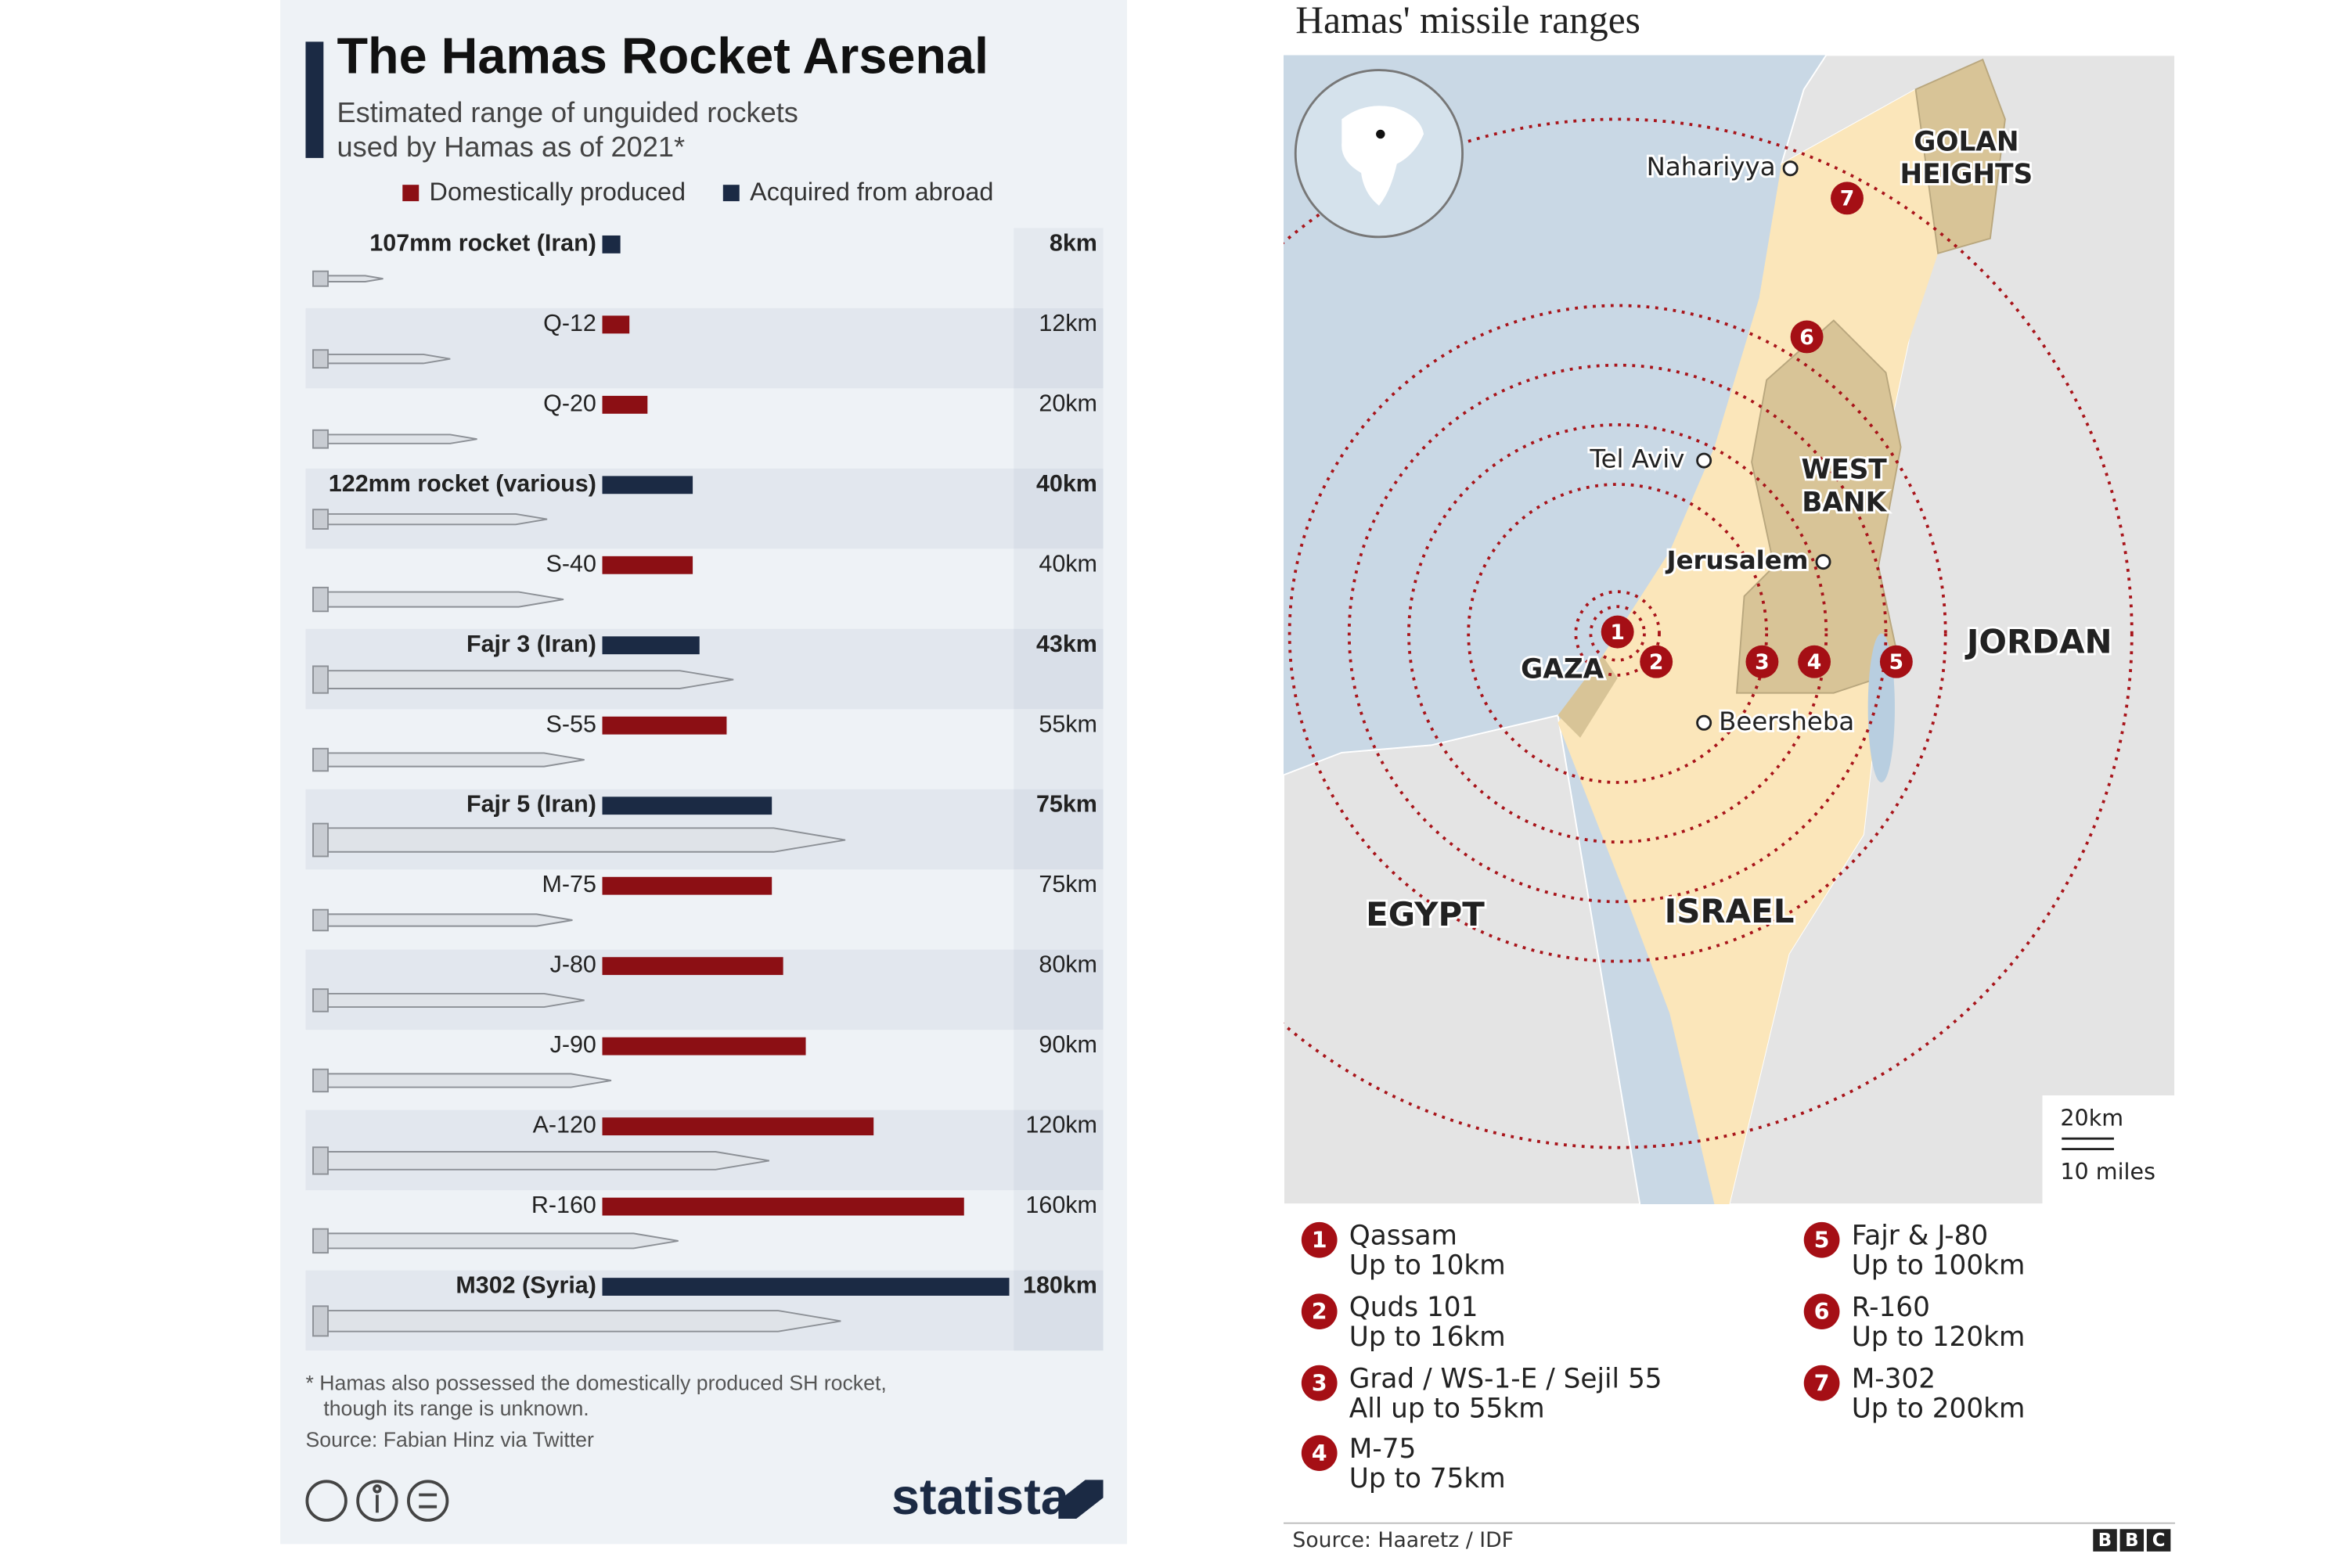  I want to click on category-label: 107mm rocket (Iran), so click(483, 243).